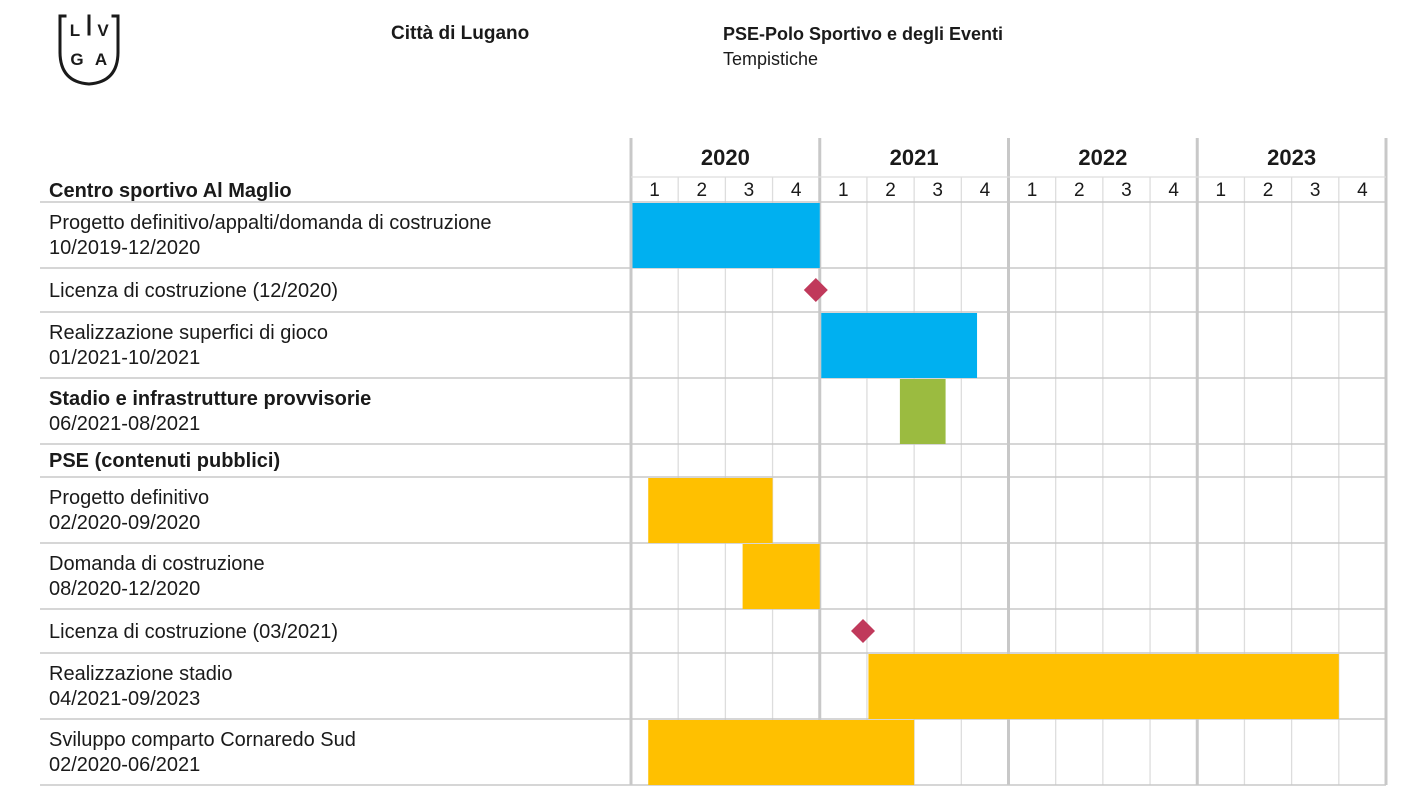 This screenshot has width=1408, height=792. Describe the element at coordinates (193, 291) in the screenshot. I see `row-label: Licenza di costruzione (12/2020)` at that location.